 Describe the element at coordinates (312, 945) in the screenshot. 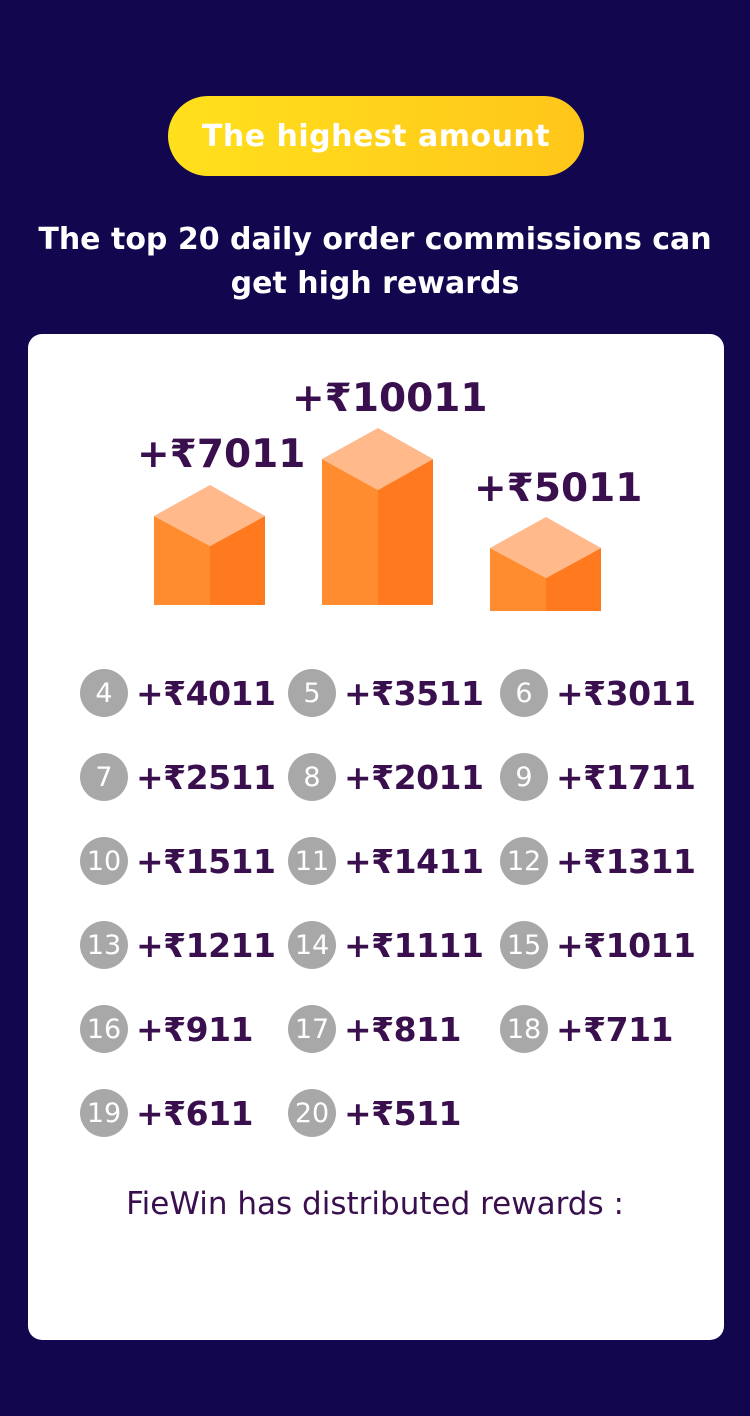

I see `rank-badge: 14` at that location.